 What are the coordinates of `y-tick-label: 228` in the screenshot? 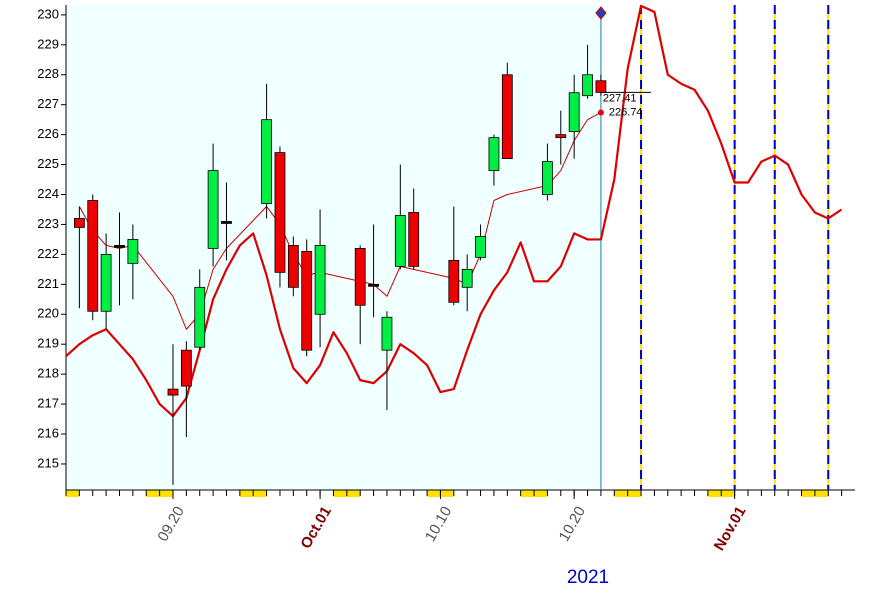 It's located at (48, 73).